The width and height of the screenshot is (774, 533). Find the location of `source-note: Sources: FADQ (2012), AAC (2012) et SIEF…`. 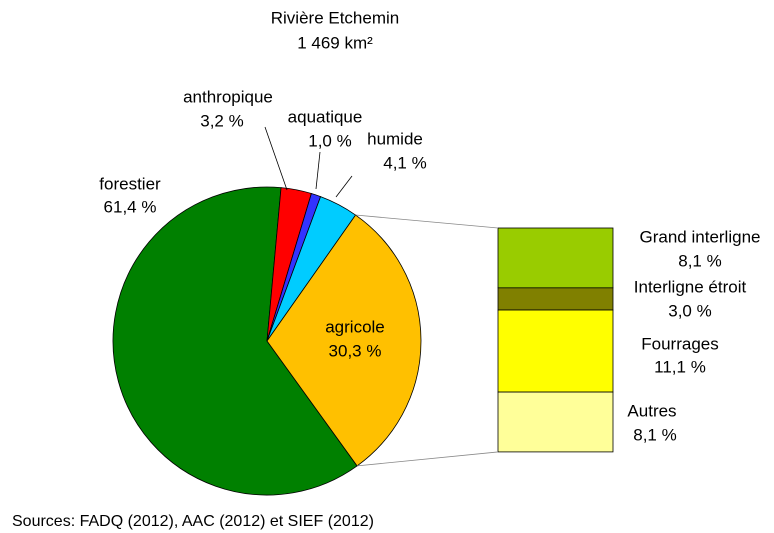

source-note: Sources: FADQ (2012), AAC (2012) et SIEF… is located at coordinates (193, 521).